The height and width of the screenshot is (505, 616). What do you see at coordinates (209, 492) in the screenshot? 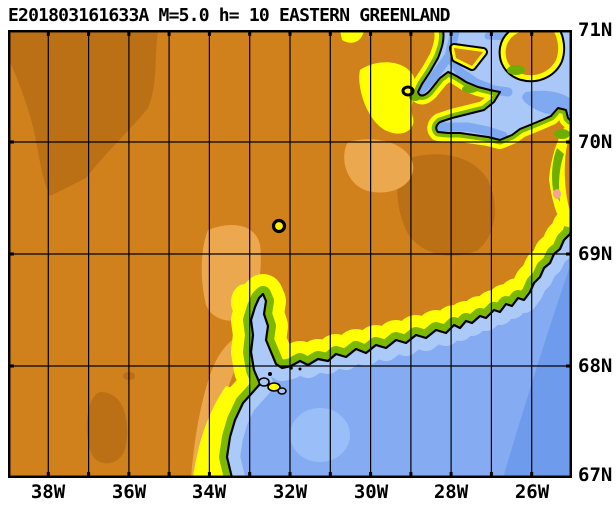
I see `lon-label-34w: 34W` at bounding box center [209, 492].